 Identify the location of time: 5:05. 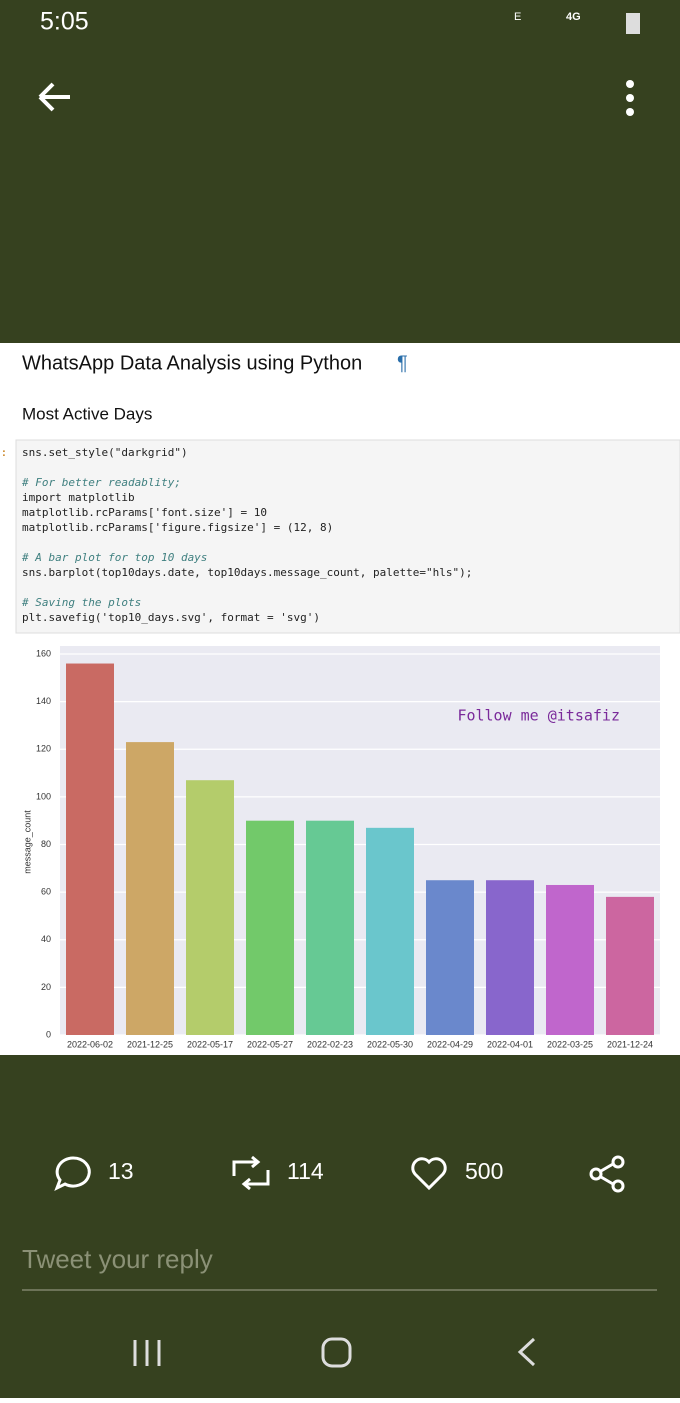
(64, 22).